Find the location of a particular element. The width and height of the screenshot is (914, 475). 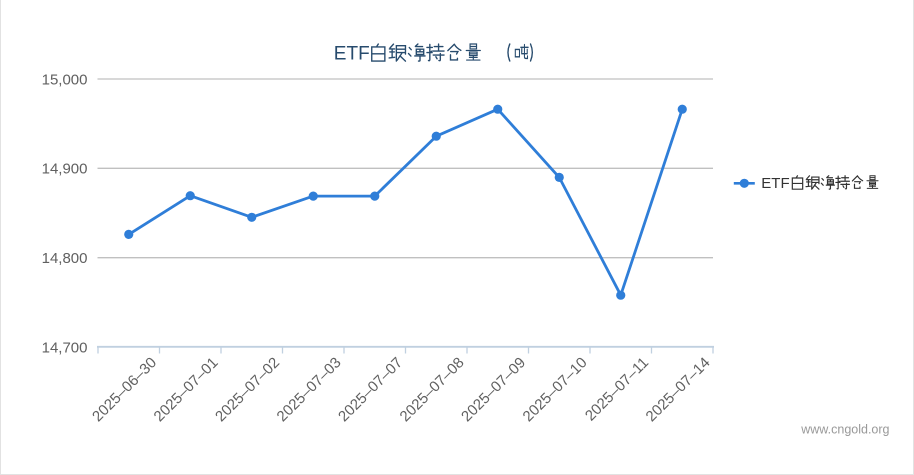

svg-text: 2025–07–01 is located at coordinates (186, 389).